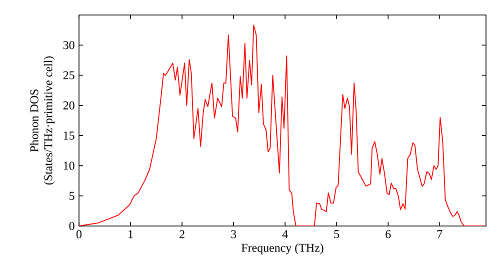 The image size is (500, 280). What do you see at coordinates (42, 120) in the screenshot?
I see `y-axis-title: Phonon DOS (States/THz·primitive cell)` at bounding box center [42, 120].